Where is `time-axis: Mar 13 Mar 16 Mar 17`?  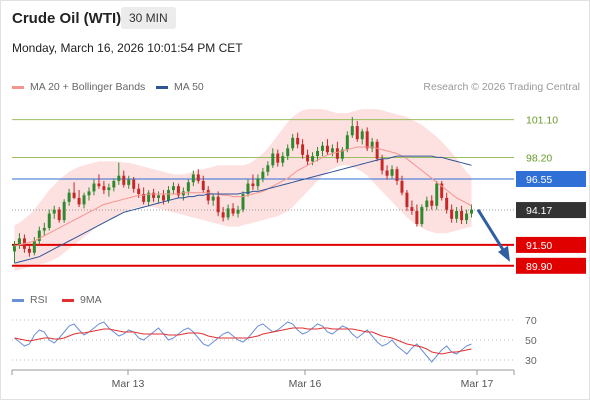
time-axis: Mar 13 Mar 16 Mar 17 is located at coordinates (263, 379).